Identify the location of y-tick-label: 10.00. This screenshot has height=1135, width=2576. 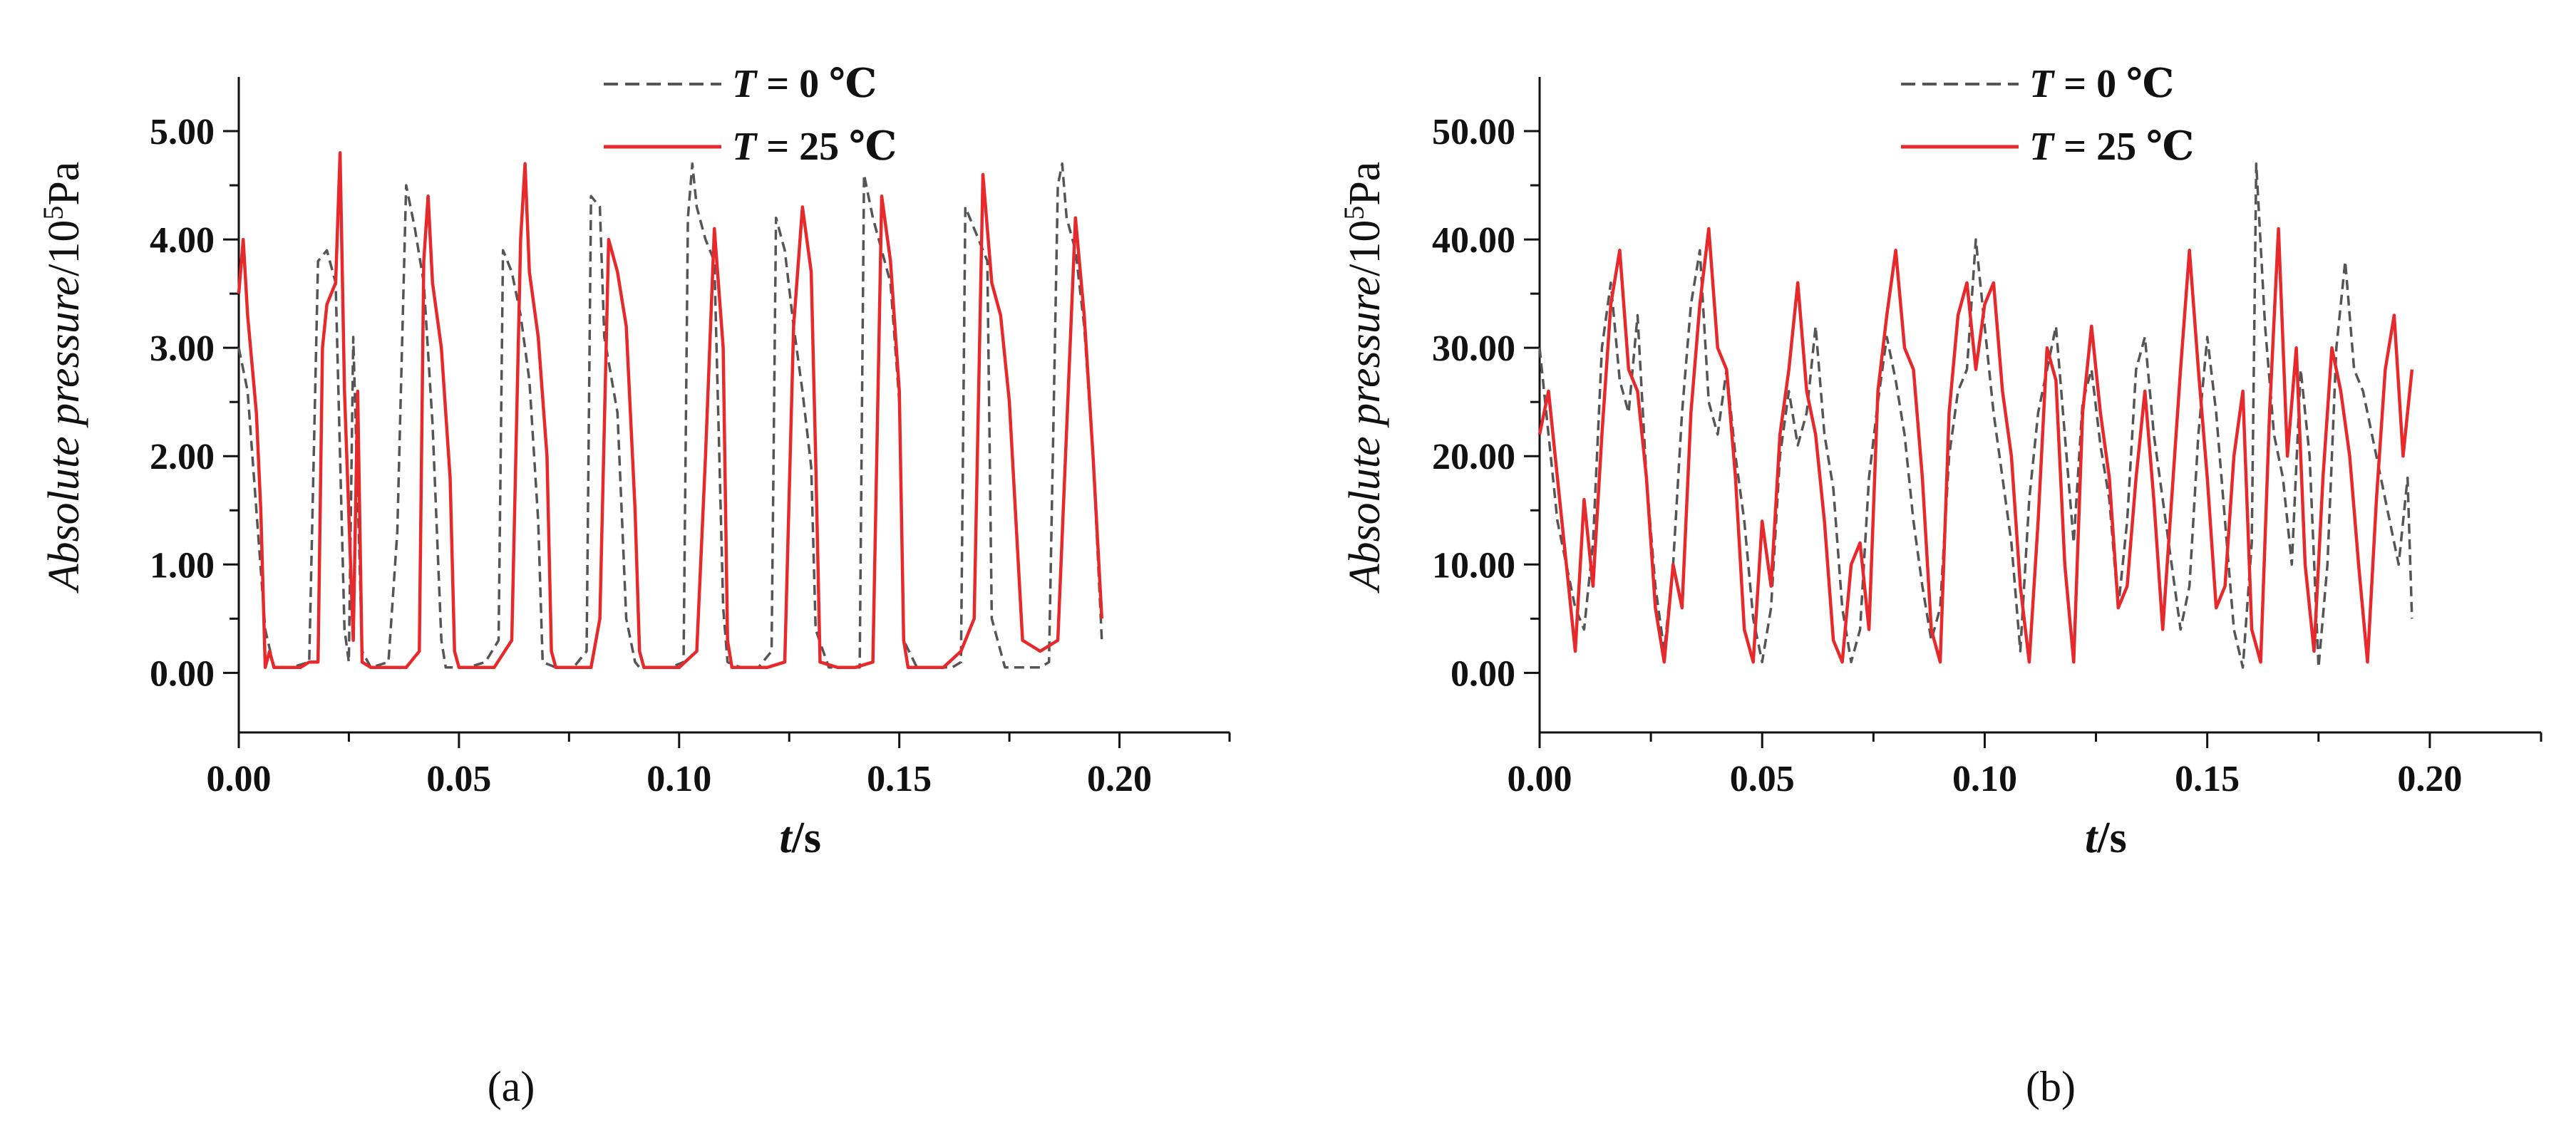
(1473, 565).